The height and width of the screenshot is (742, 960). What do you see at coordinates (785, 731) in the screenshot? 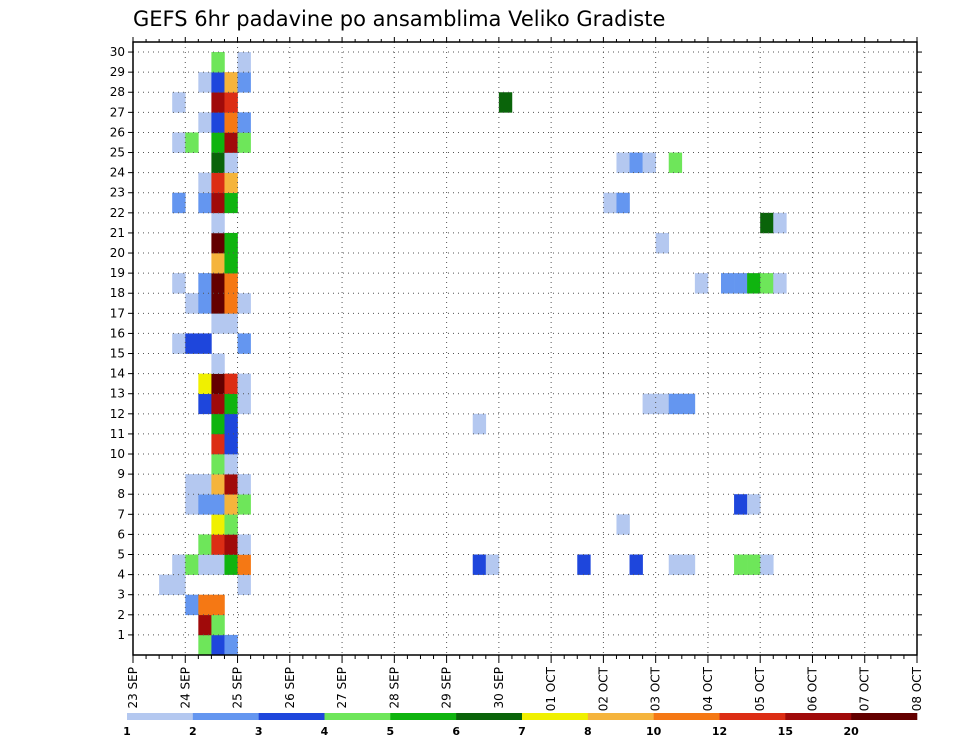
I see `legend-label: 15` at bounding box center [785, 731].